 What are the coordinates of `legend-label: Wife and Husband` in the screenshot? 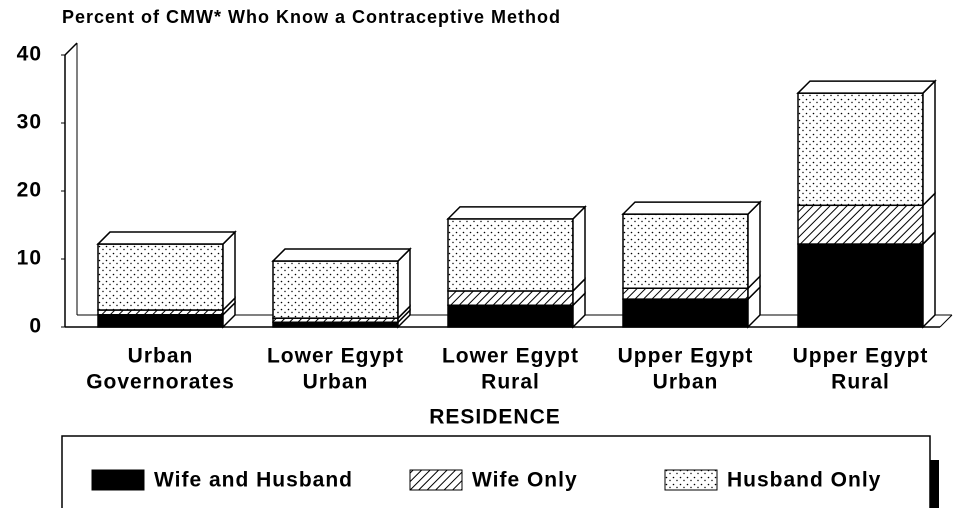 It's located at (253, 480).